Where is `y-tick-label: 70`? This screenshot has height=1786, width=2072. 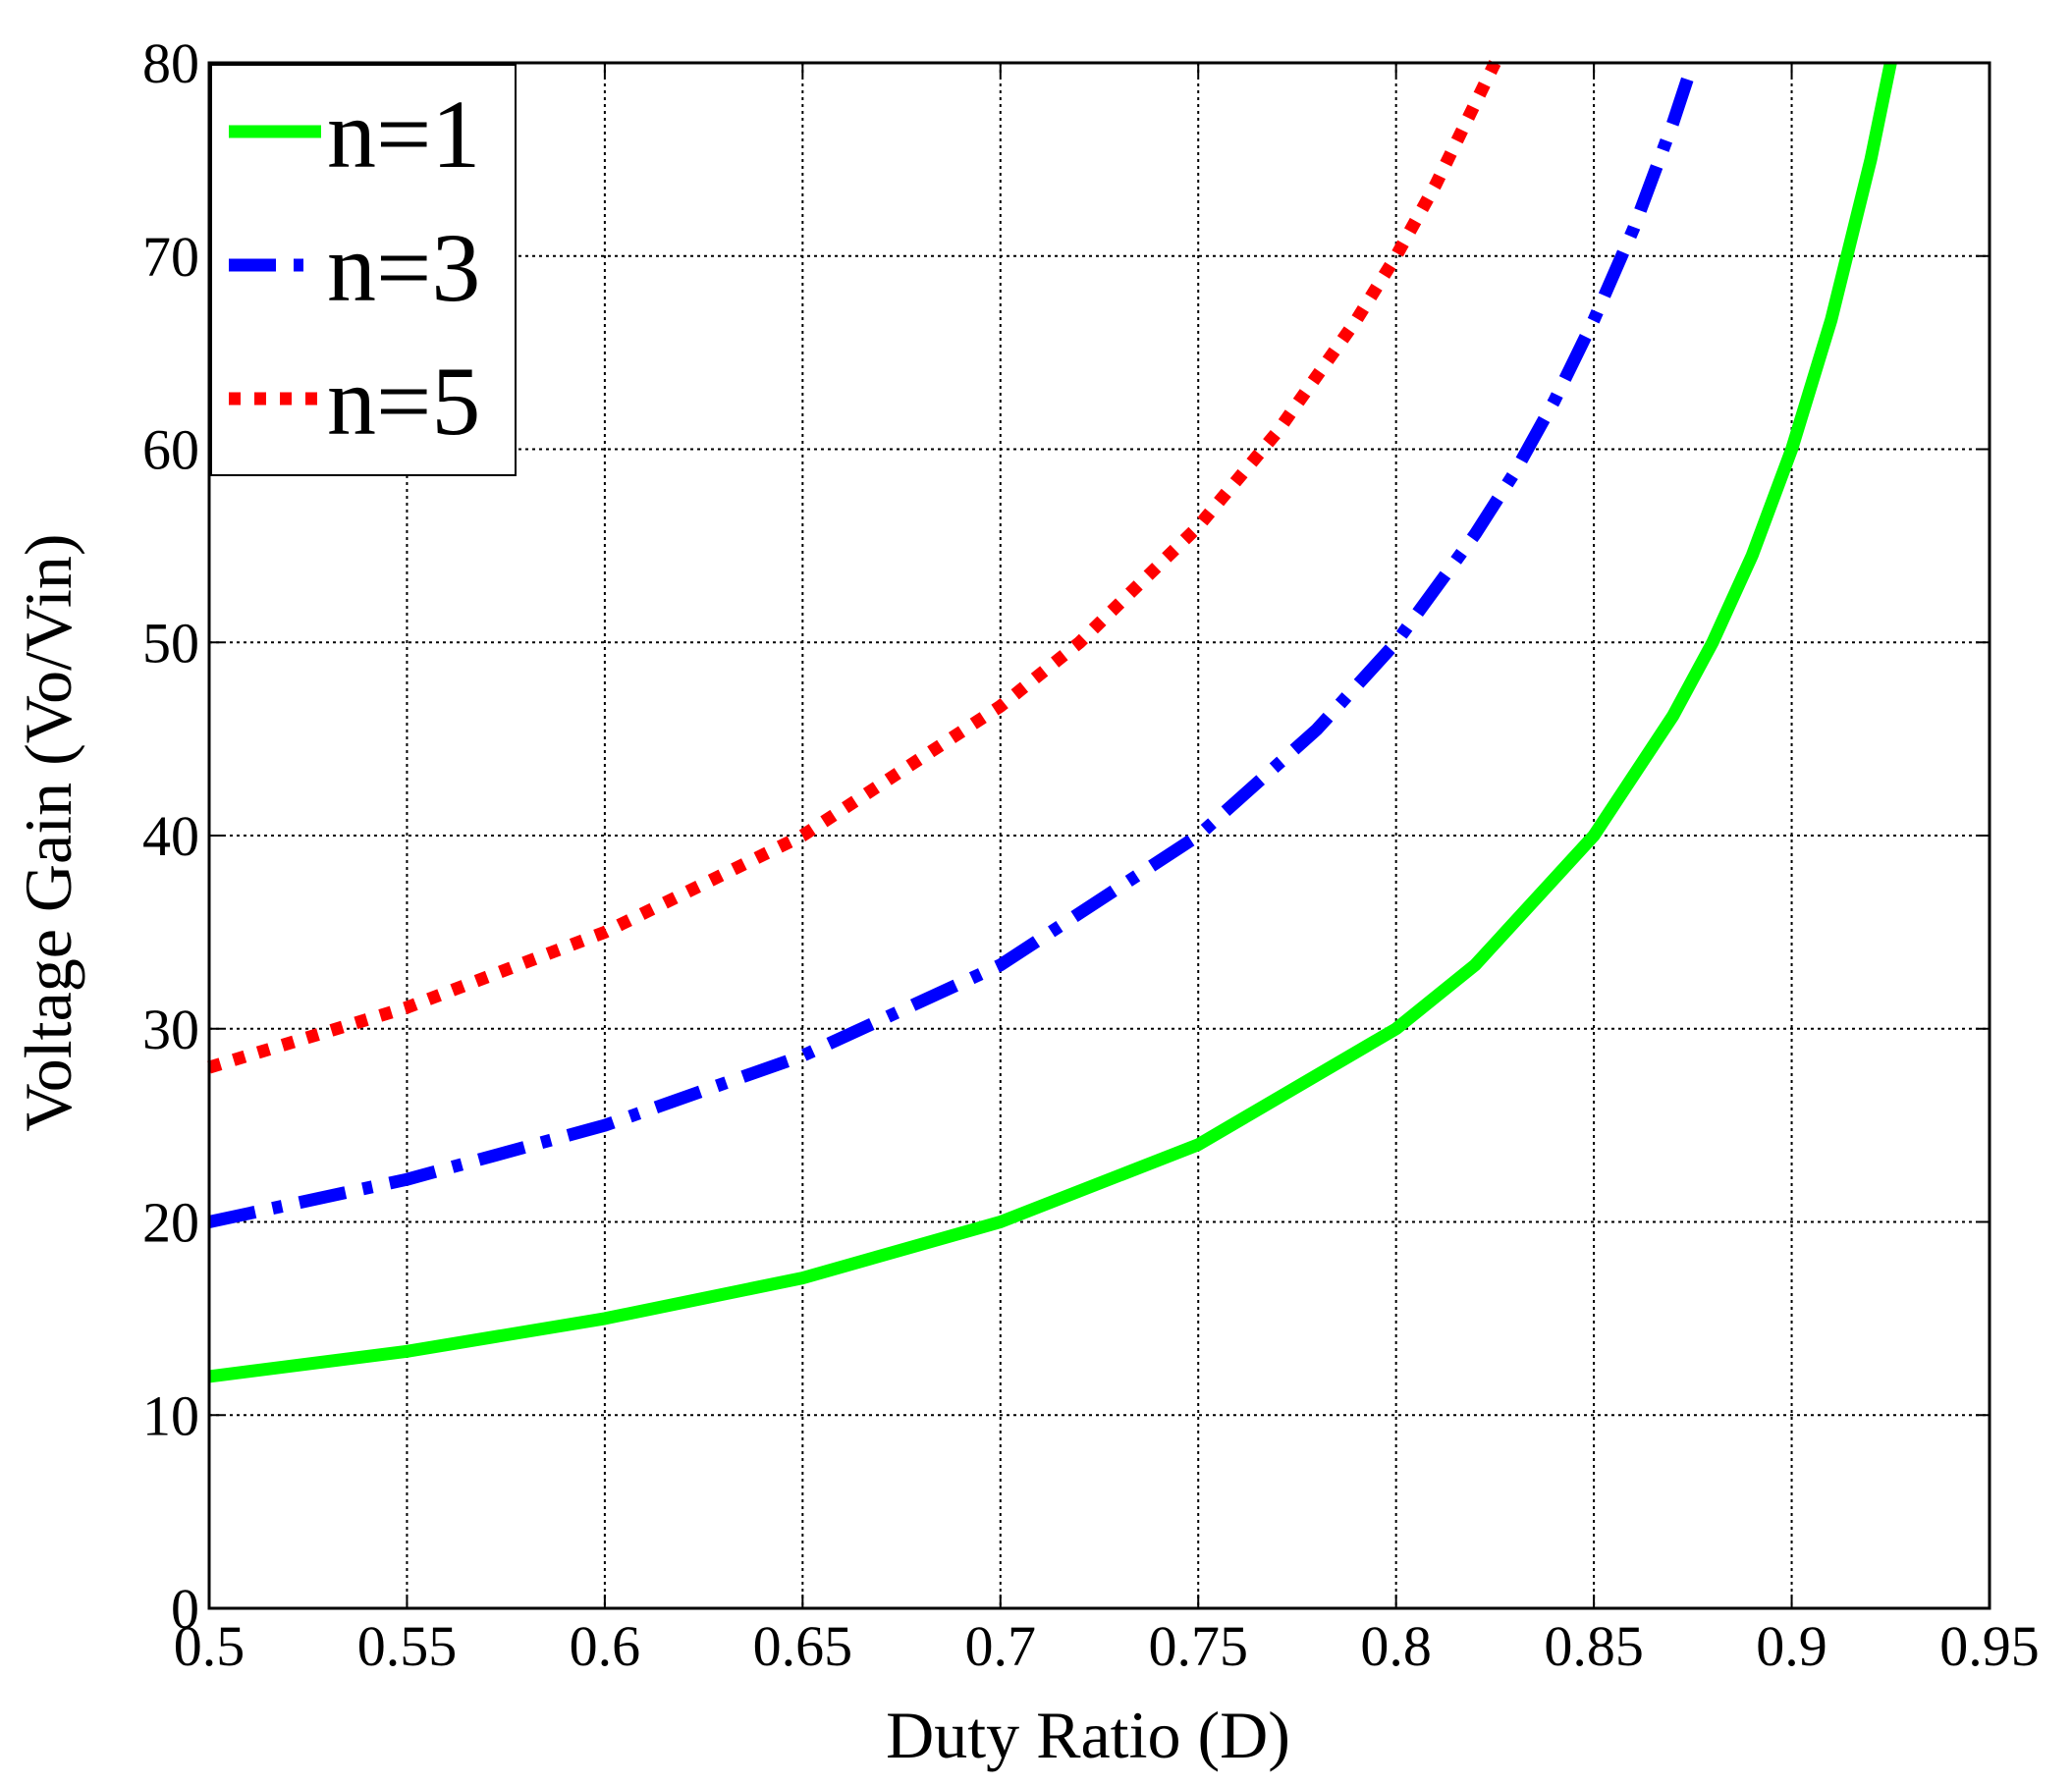
y-tick-label: 70 is located at coordinates (170, 257).